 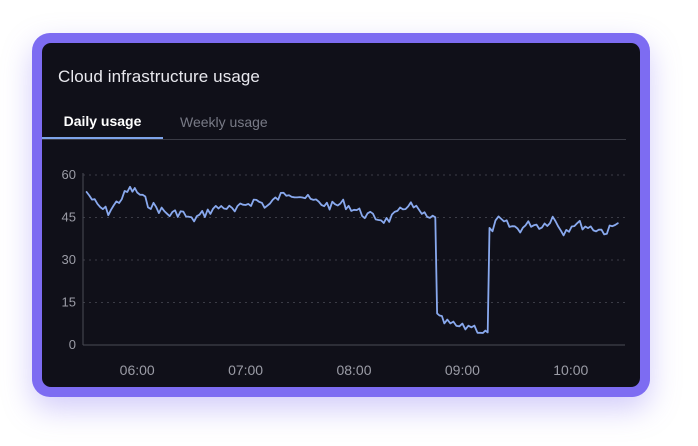 I want to click on tab-bar: Daily usage Weekly usage, so click(x=334, y=122).